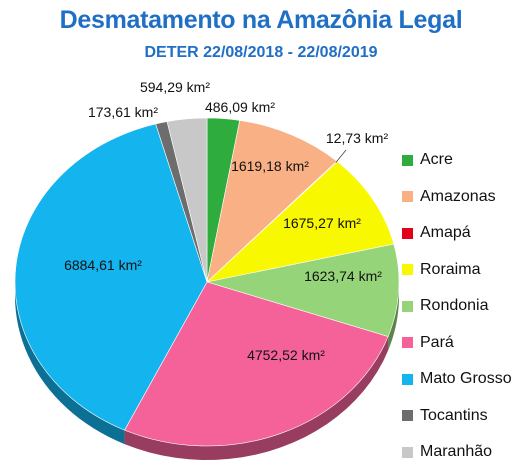 The height and width of the screenshot is (476, 522). I want to click on data-label-roraima: 1675,27 km², so click(322, 223).